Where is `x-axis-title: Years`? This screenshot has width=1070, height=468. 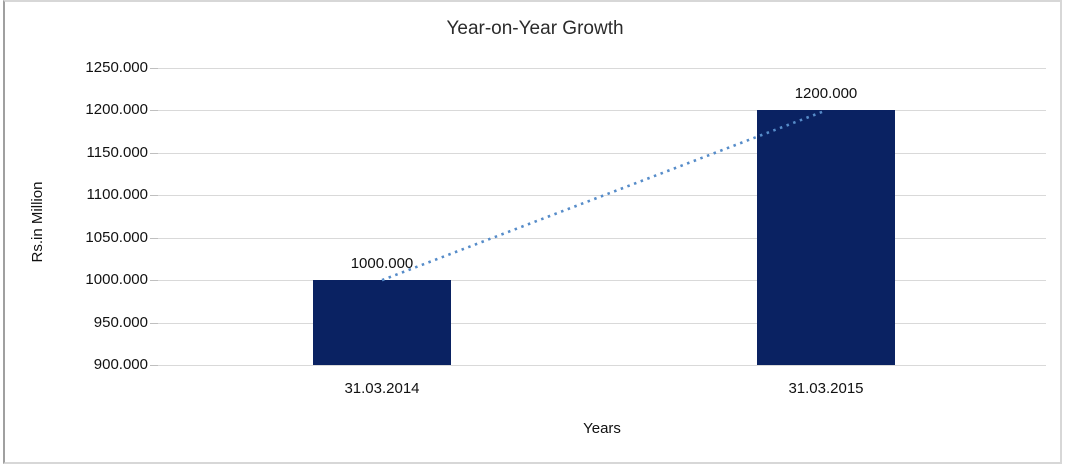
x-axis-title: Years is located at coordinates (602, 428).